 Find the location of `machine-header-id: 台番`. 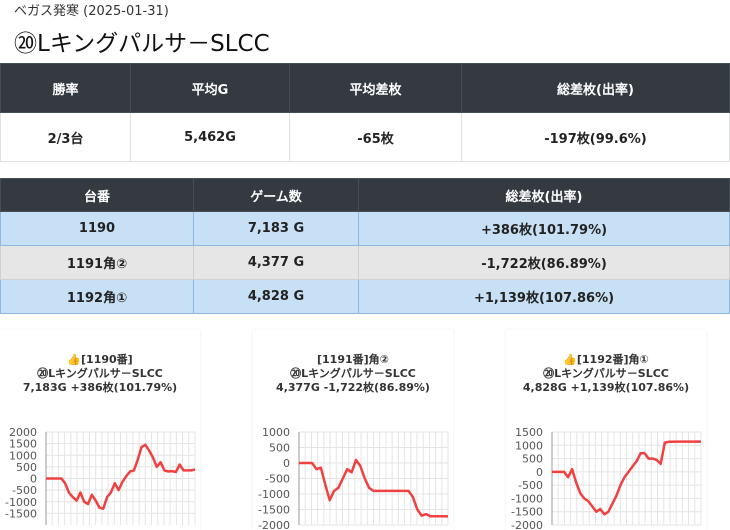

machine-header-id: 台番 is located at coordinates (97, 195).